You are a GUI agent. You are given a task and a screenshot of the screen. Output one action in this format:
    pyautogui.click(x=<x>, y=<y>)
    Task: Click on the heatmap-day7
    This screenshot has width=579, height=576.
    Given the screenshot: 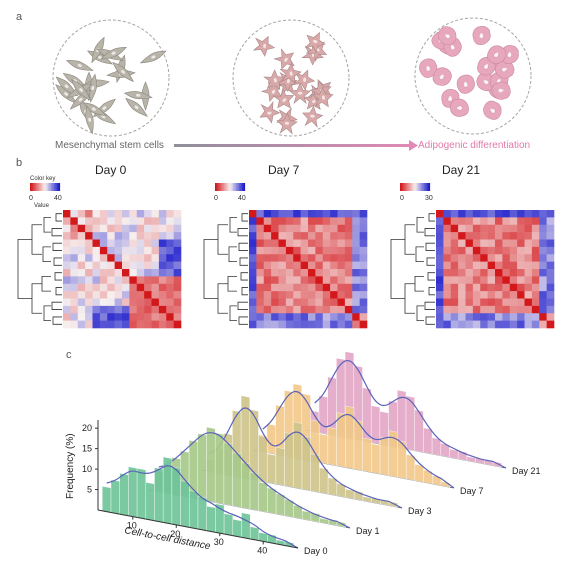 What is the action you would take?
    pyautogui.click(x=308, y=269)
    